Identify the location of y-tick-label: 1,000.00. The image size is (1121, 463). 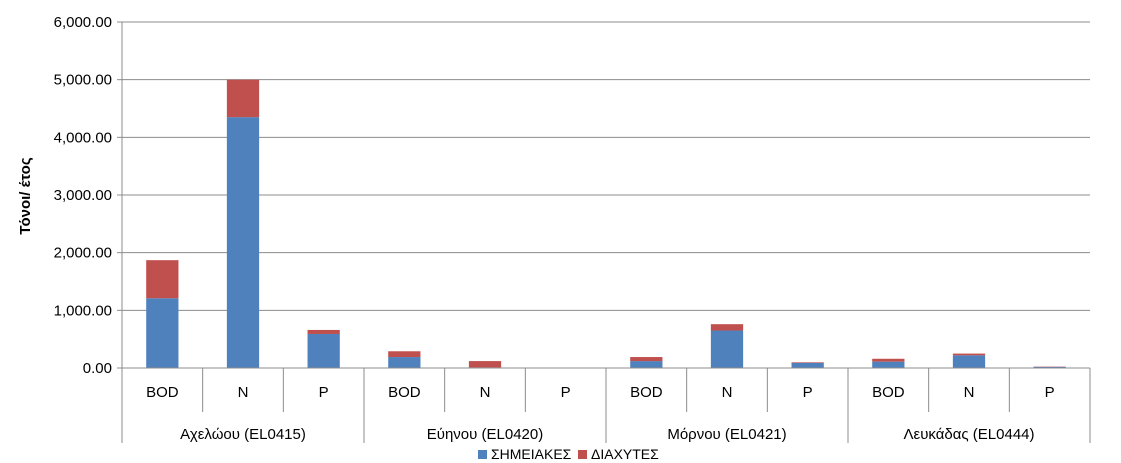
(83, 310).